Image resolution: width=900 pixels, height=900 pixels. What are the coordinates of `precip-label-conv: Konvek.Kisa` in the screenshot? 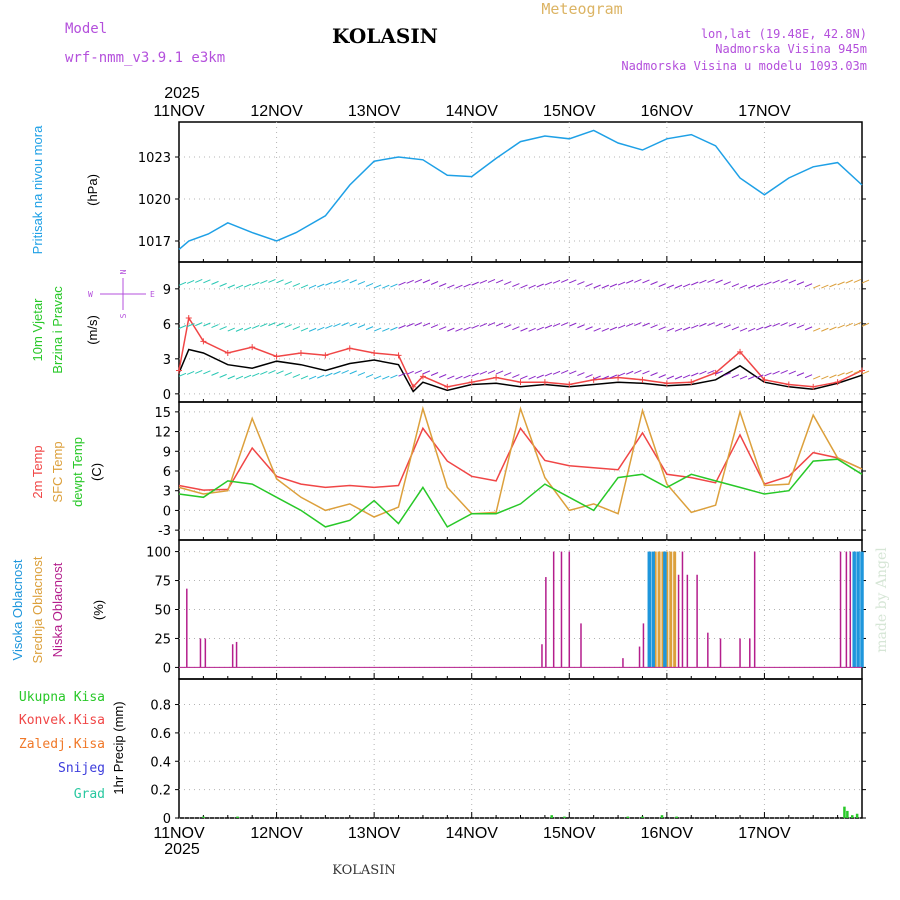 It's located at (62, 720).